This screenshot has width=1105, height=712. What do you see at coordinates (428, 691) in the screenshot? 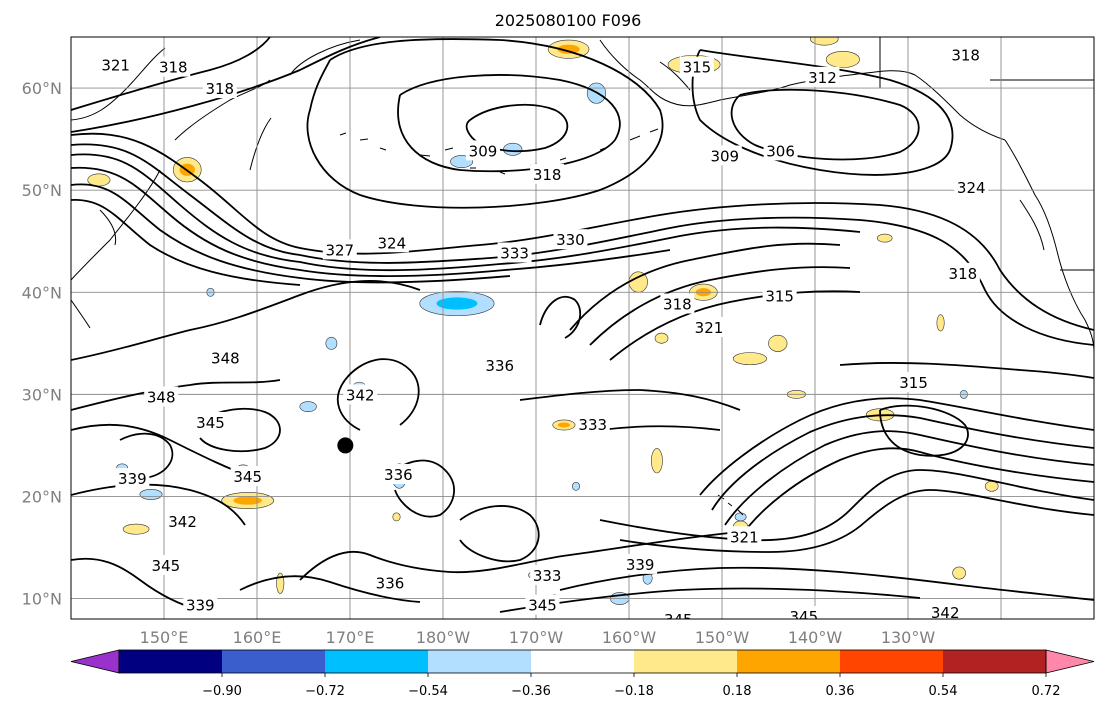
I see `colorbar-tick-label: −0.54` at bounding box center [428, 691].